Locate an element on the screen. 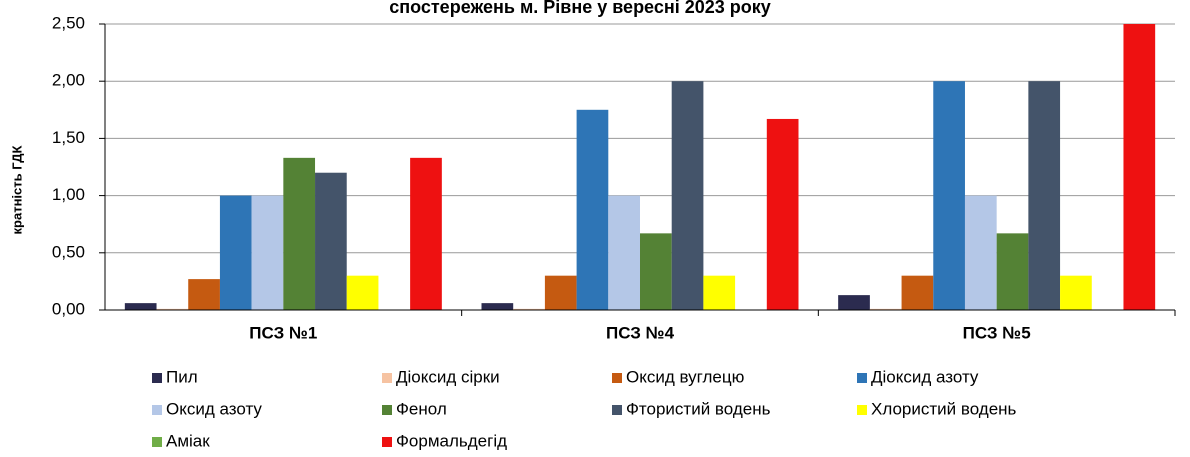  y-tick-label: 0,50 is located at coordinates (68, 251).